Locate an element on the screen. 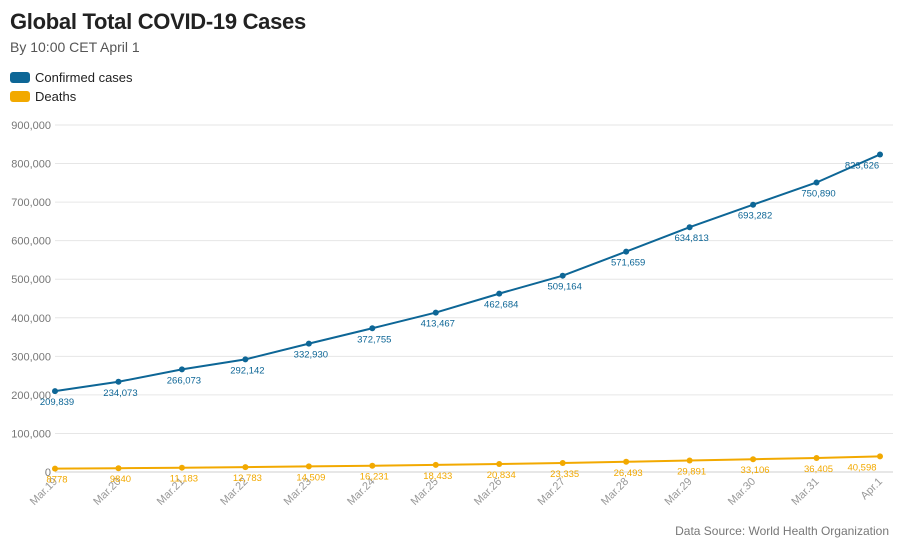 The height and width of the screenshot is (544, 899). y-tick-label: 200,000 is located at coordinates (31, 396).